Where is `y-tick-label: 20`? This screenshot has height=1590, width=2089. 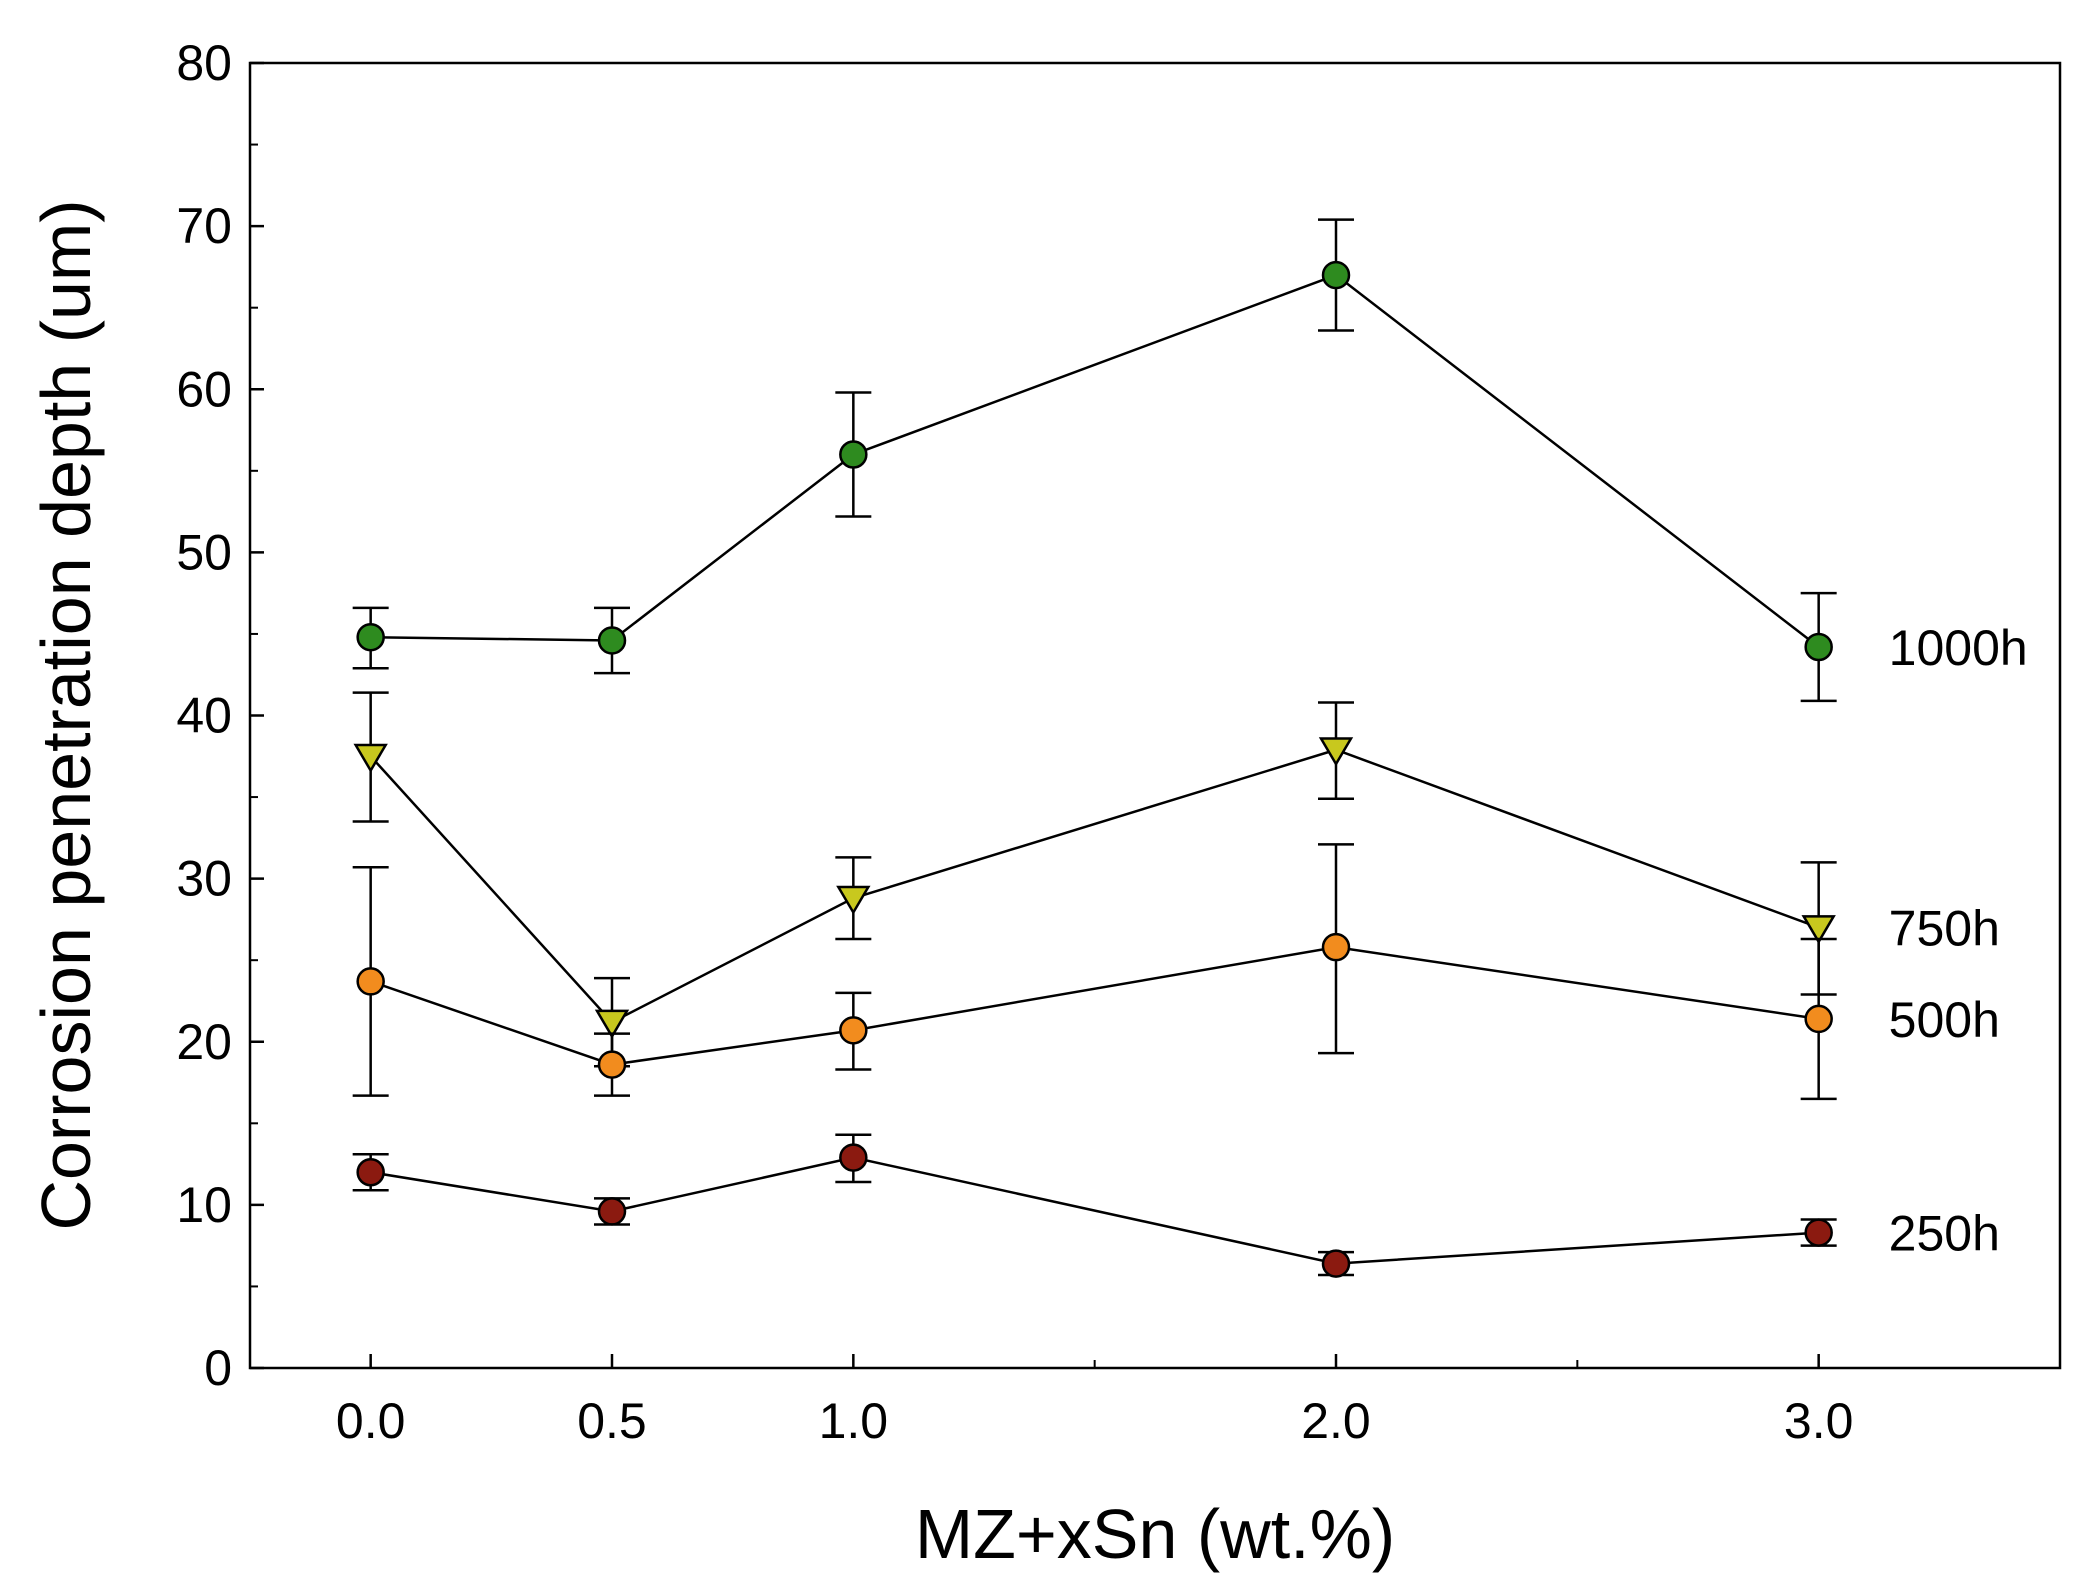
y-tick-label: 20 is located at coordinates (204, 1042).